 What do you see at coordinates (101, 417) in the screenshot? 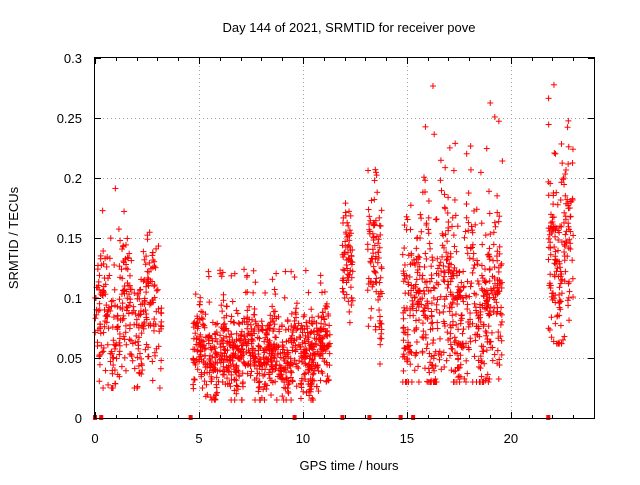
I see `gap-marker` at bounding box center [101, 417].